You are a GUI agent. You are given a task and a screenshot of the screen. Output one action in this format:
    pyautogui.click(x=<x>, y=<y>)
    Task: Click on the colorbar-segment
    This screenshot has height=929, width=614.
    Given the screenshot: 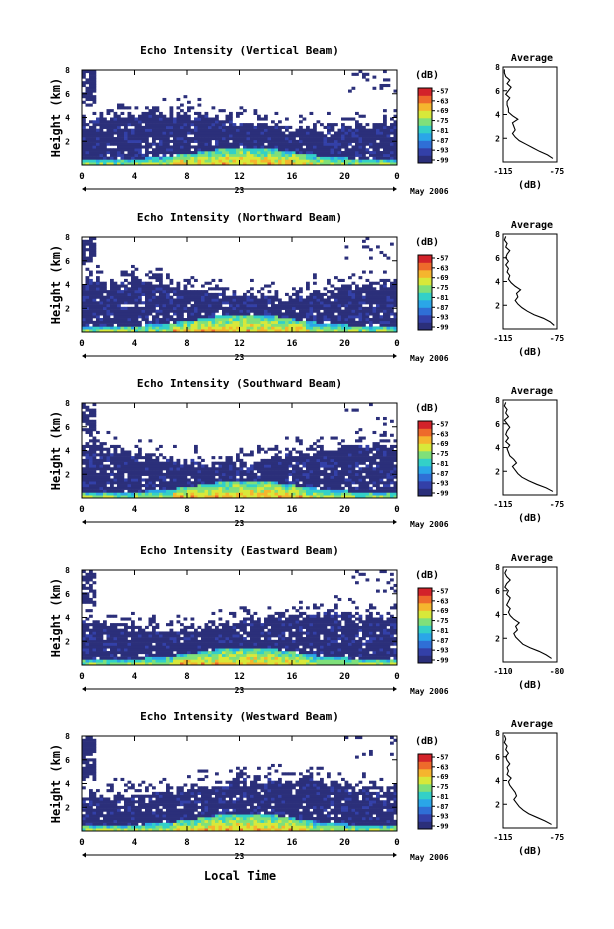 What is the action you would take?
    pyautogui.click(x=425, y=281)
    